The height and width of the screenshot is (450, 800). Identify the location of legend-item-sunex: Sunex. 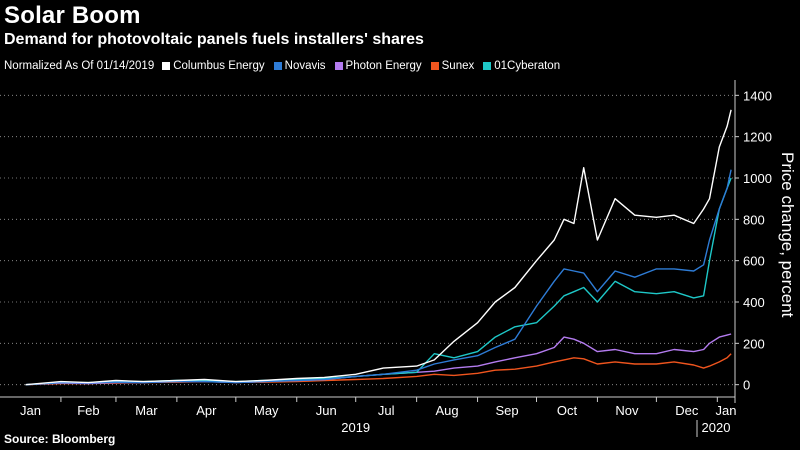
(452, 66).